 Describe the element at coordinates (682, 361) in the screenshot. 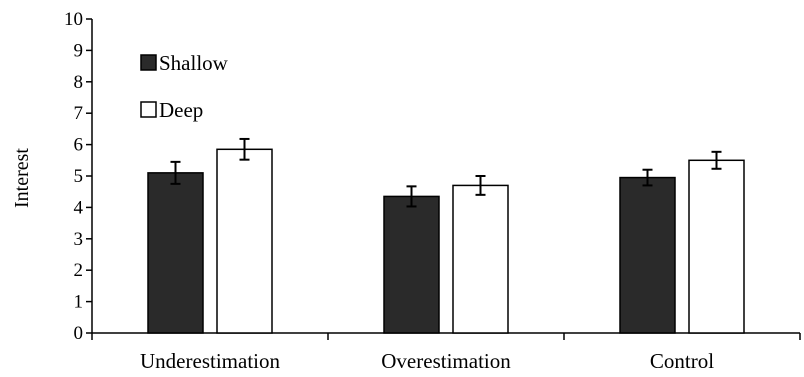

I see `x-category-label: Control` at that location.